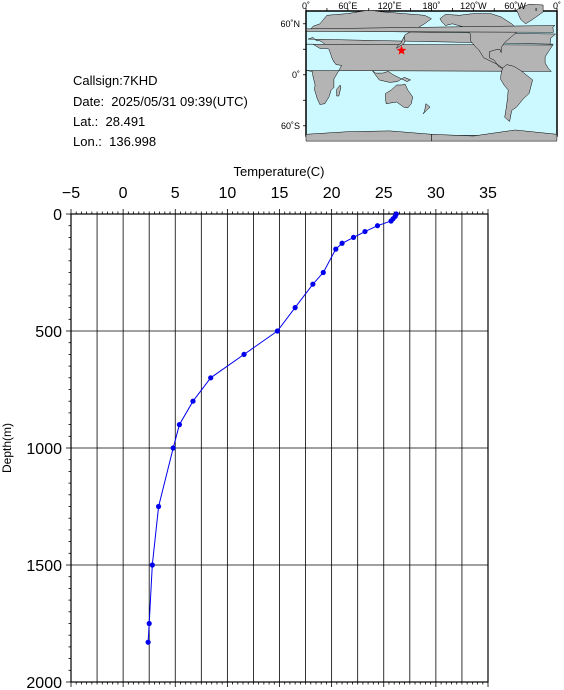 This screenshot has width=564, height=690. I want to click on station-marker-star, so click(401, 50).